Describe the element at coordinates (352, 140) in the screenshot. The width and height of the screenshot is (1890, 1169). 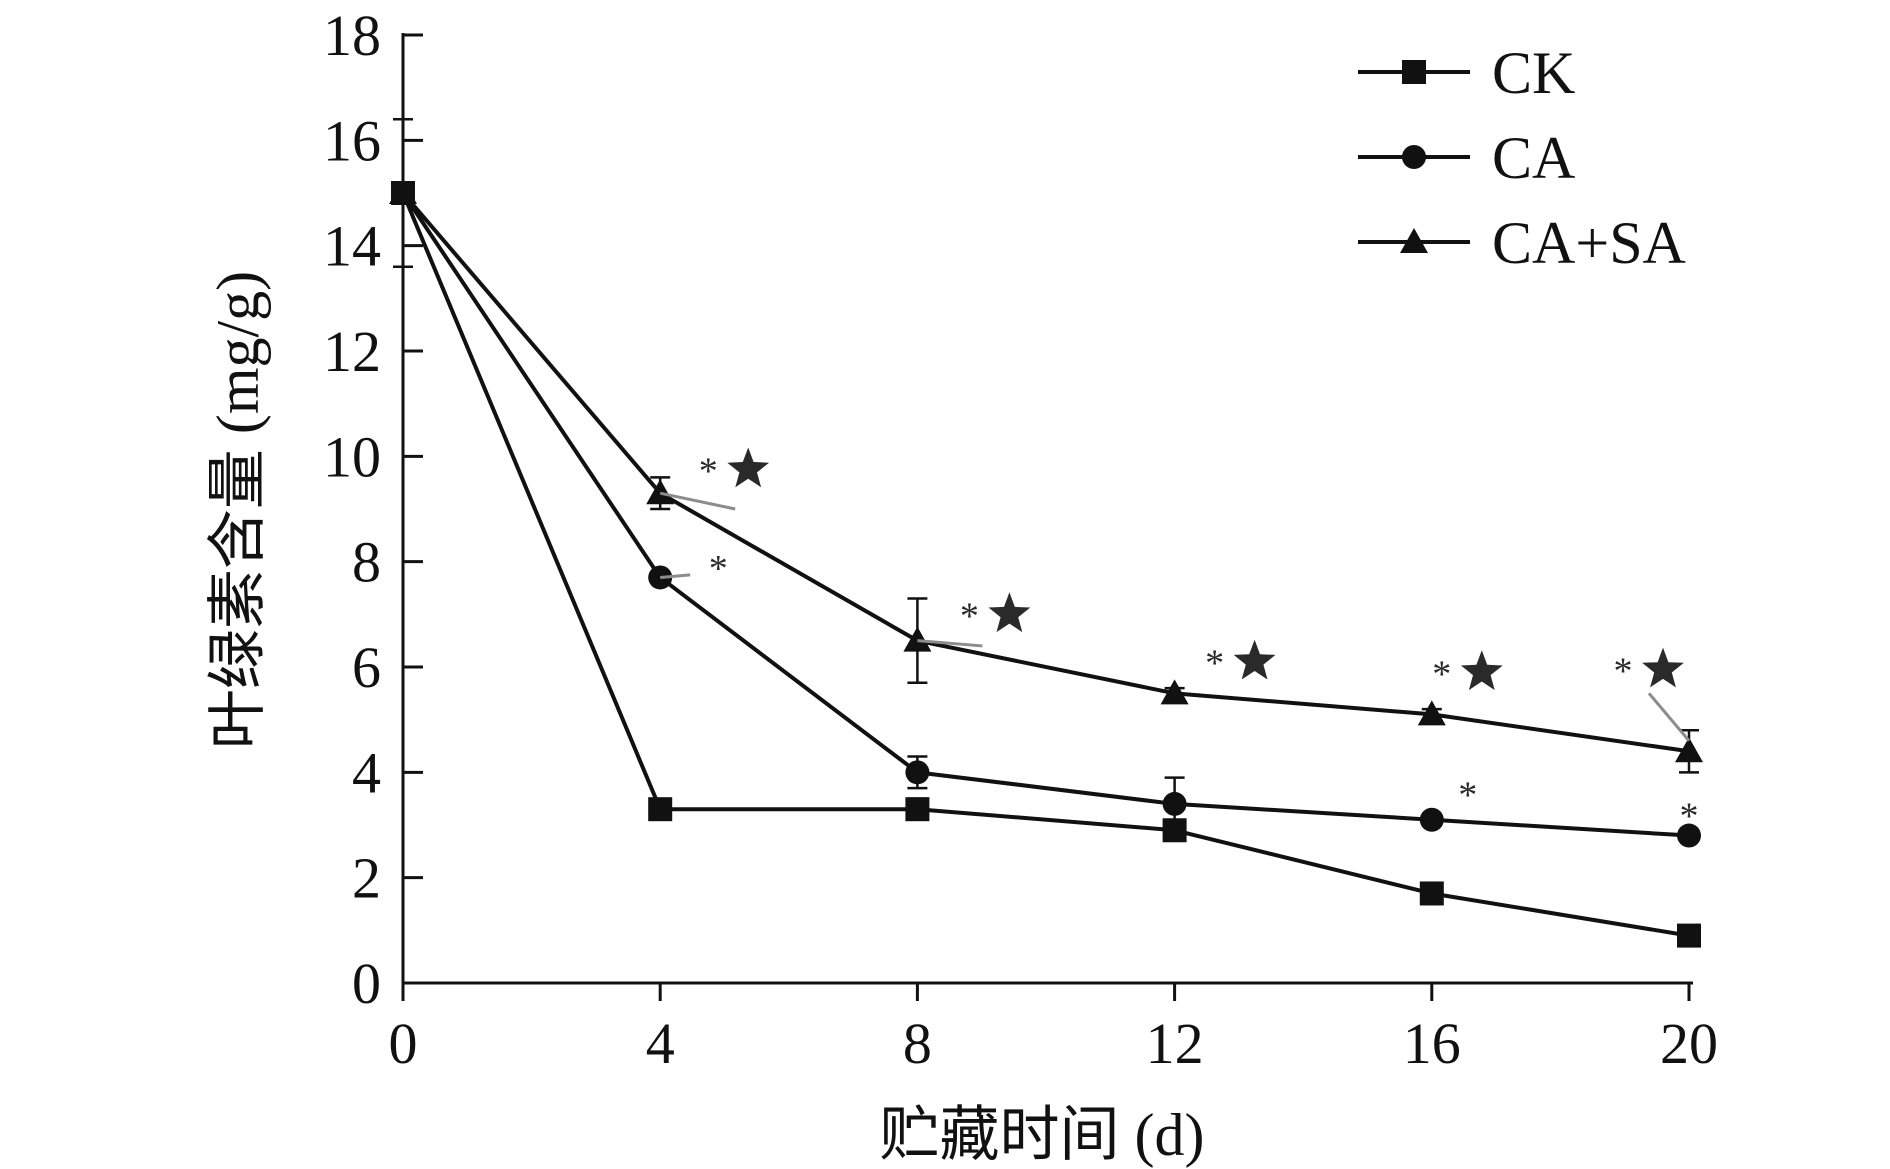
I see `y-tick-label: 16` at that location.